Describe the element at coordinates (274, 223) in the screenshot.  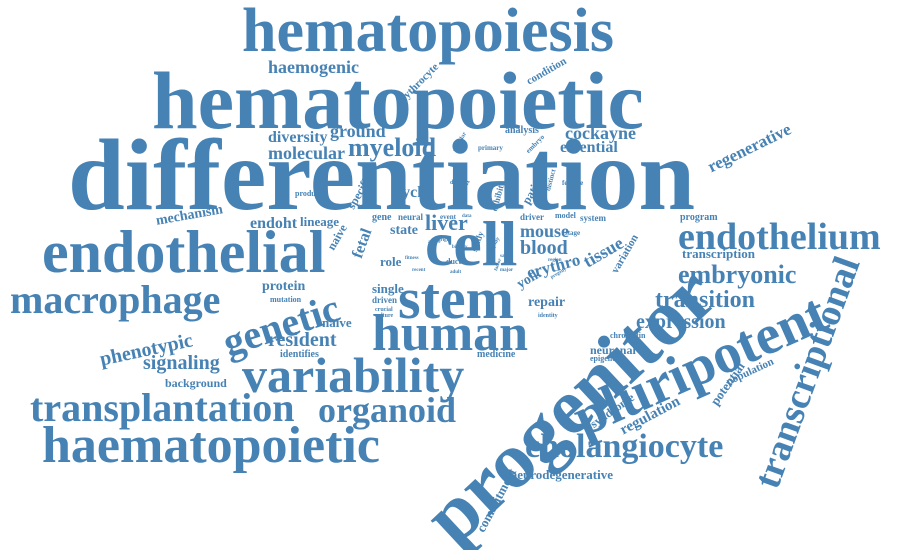
I see `word-endoht: endoht` at that location.